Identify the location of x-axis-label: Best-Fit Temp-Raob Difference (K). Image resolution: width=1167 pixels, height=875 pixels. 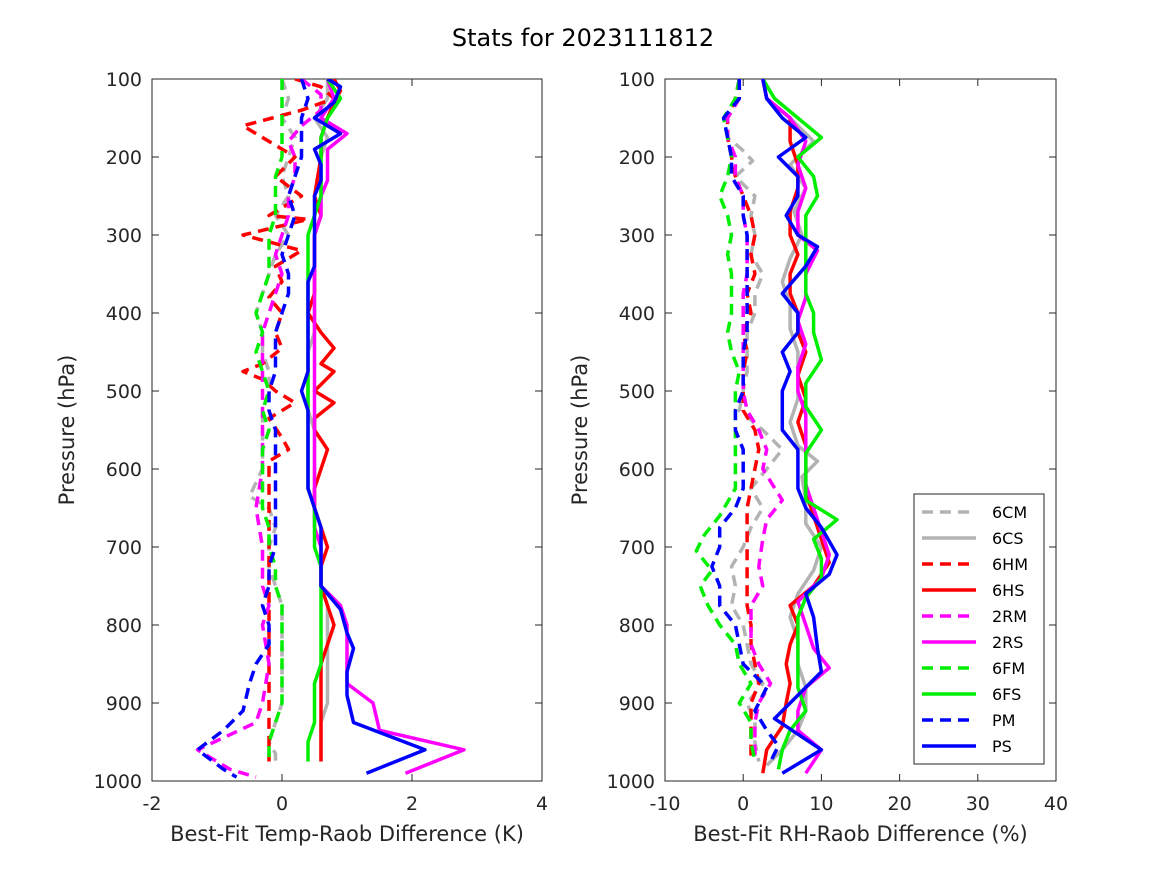
(347, 834).